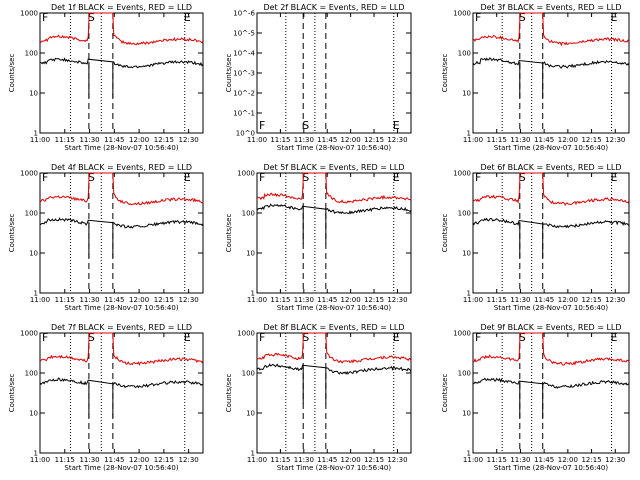  Describe the element at coordinates (333, 7) in the screenshot. I see `panel-title: Det 2f BLACK = Events, RED = LLD` at that location.